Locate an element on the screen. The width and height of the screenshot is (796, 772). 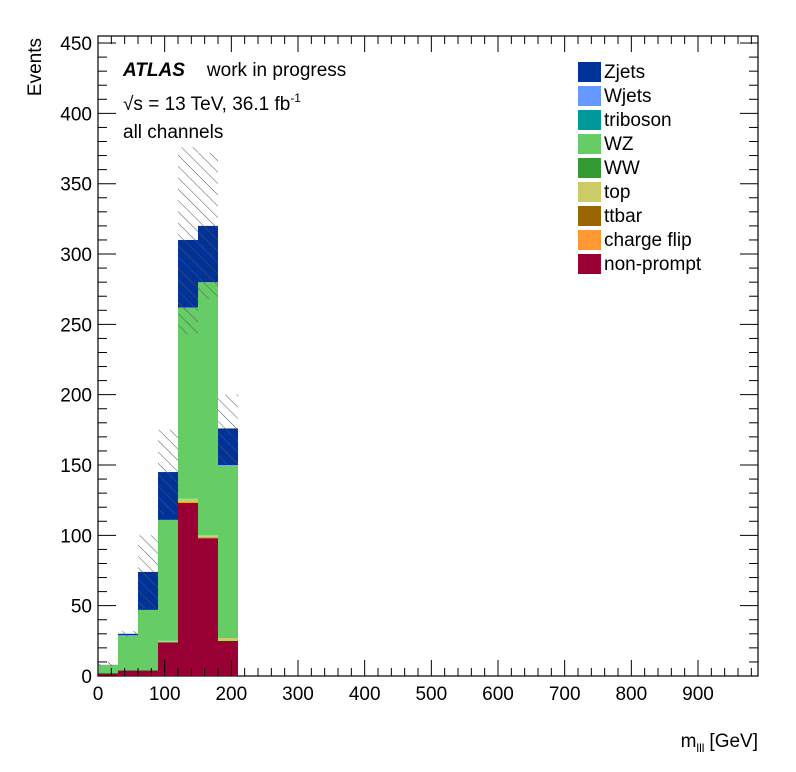
x-axis-title: mlll [GeV] is located at coordinates (719, 743).